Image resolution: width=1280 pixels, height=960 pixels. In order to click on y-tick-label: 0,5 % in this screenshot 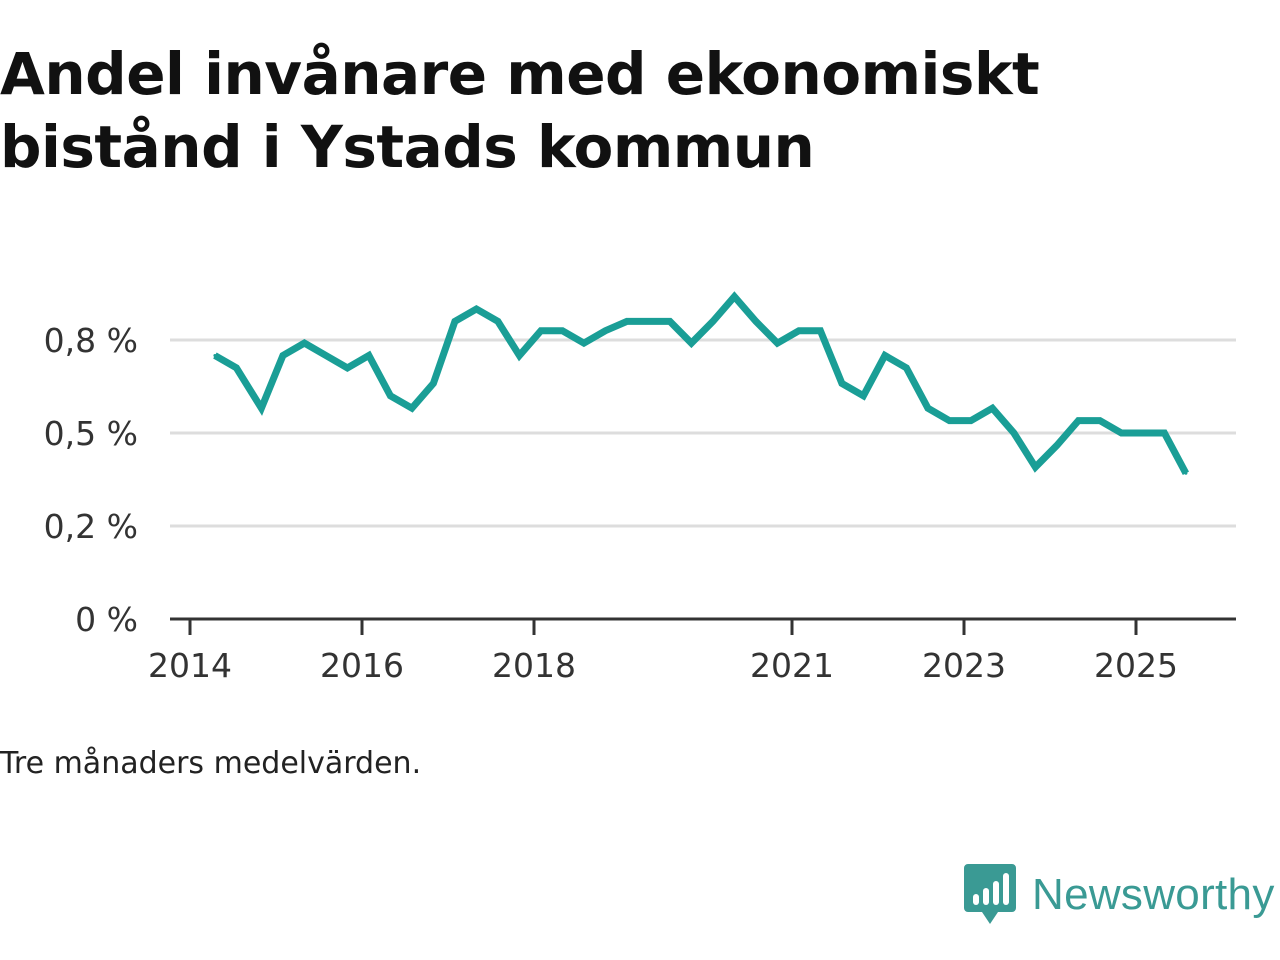, I will do `click(91, 433)`.